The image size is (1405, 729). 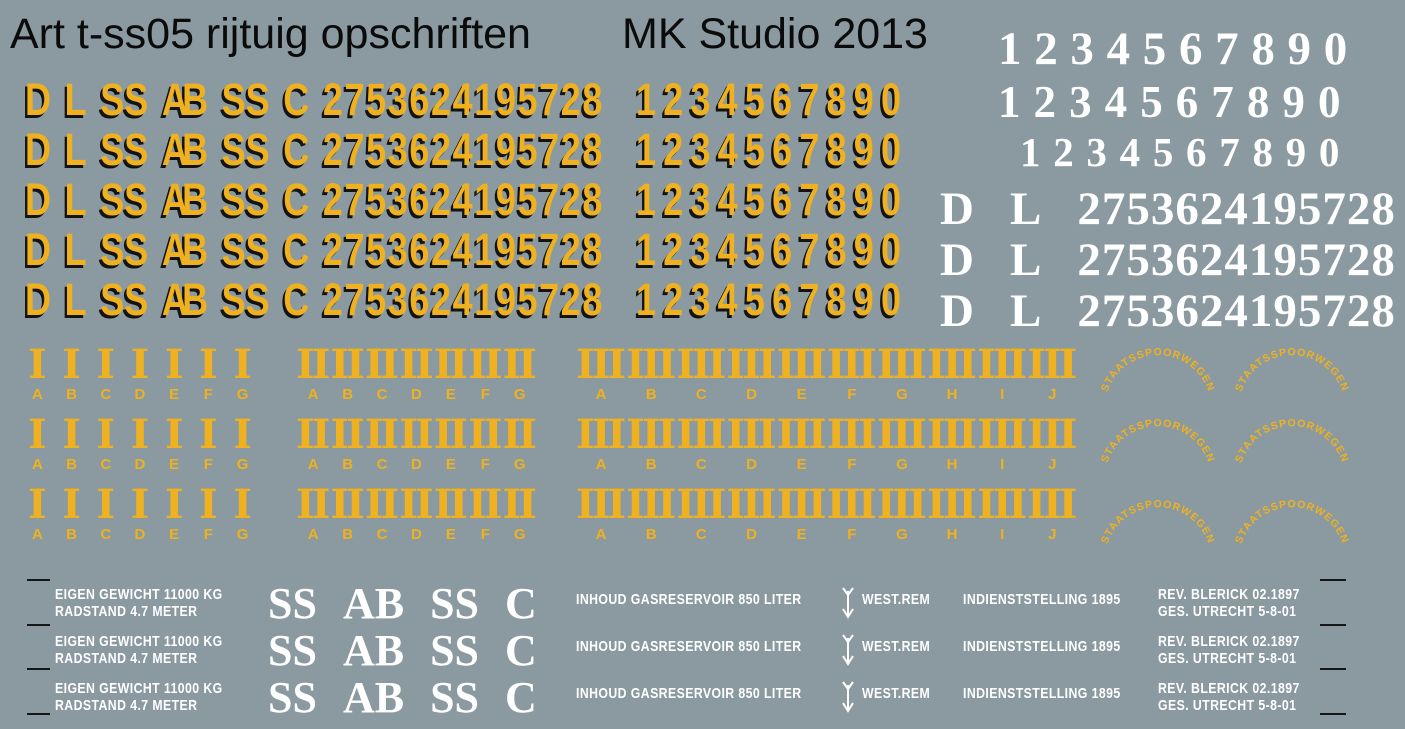 I want to click on mark-ab-ligature: AB, so click(x=184, y=99).